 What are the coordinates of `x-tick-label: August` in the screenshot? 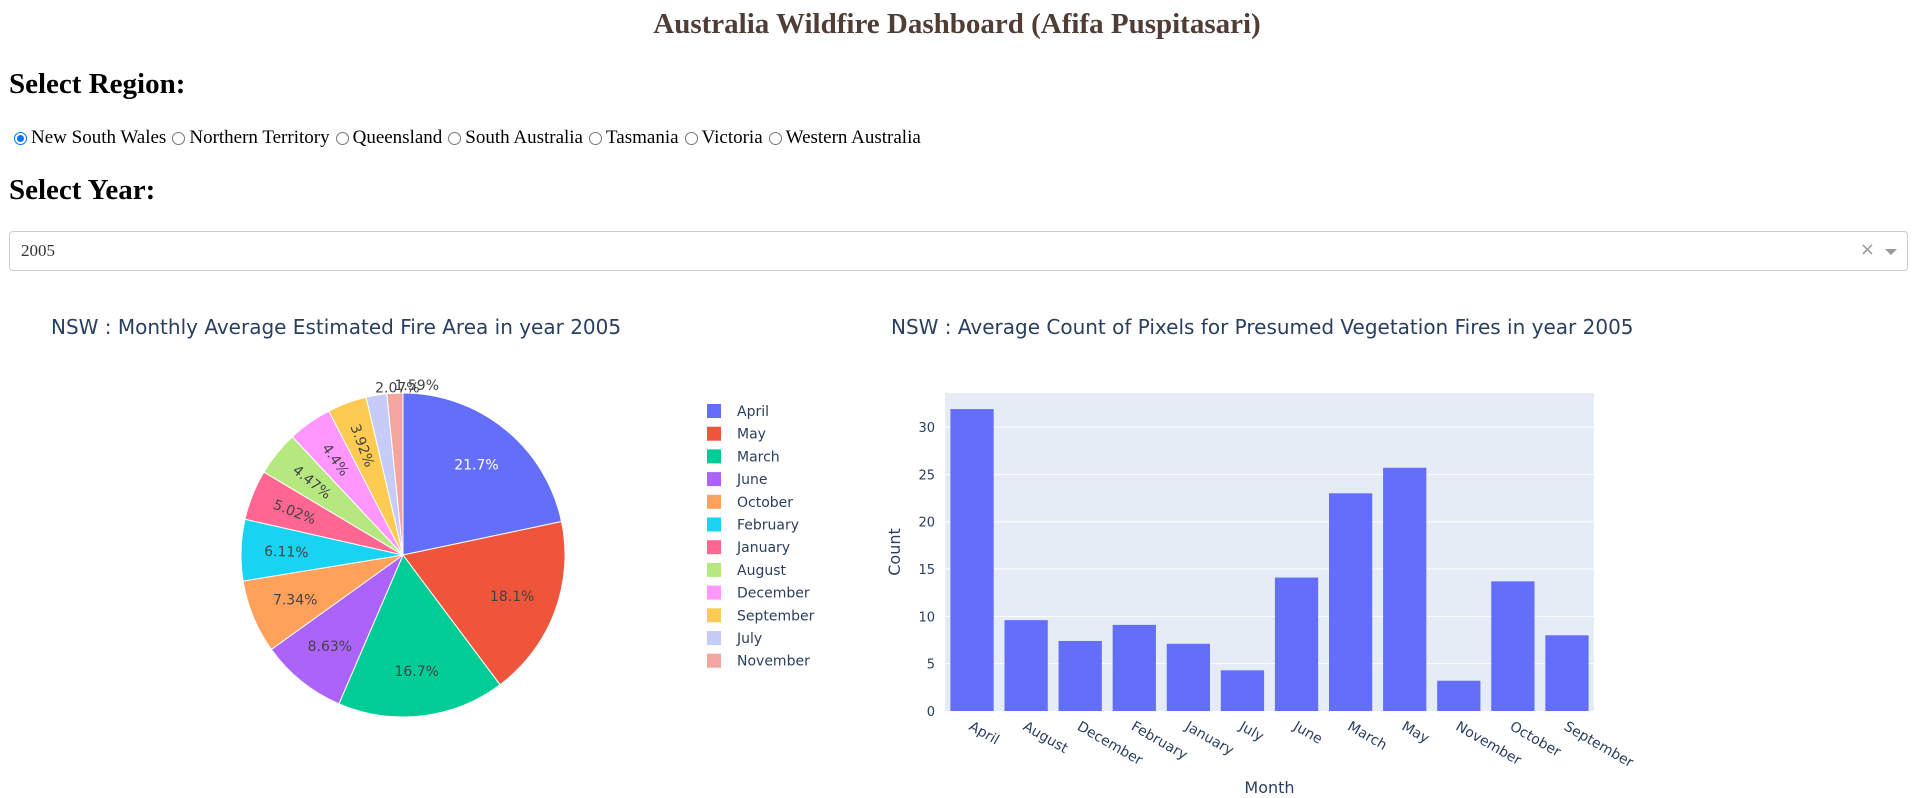 It's located at (1045, 738).